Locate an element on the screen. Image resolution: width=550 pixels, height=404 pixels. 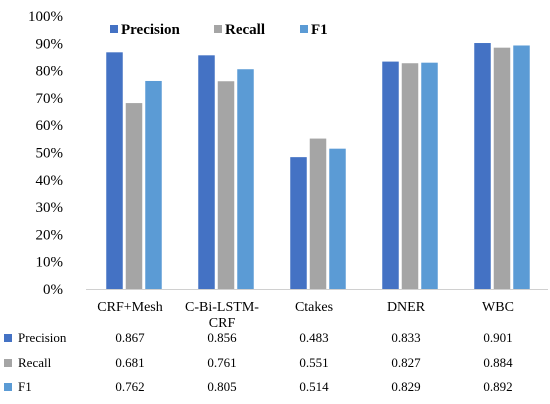
table-cell: 0.483 is located at coordinates (313, 337).